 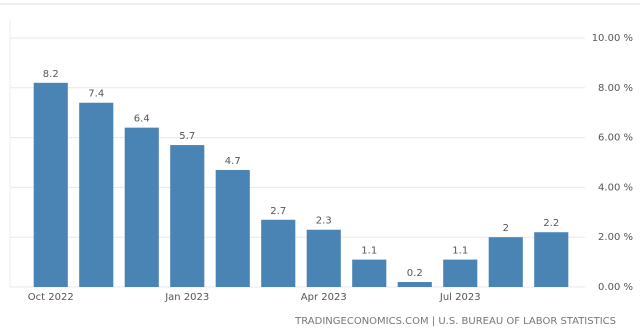 I want to click on y-tick-label: 6.00 %, so click(x=615, y=138).